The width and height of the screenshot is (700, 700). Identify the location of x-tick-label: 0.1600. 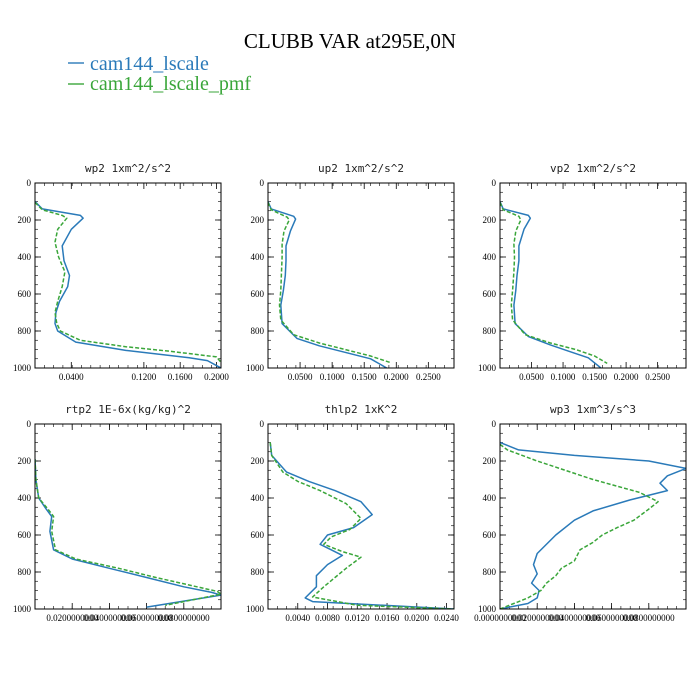
(180, 377).